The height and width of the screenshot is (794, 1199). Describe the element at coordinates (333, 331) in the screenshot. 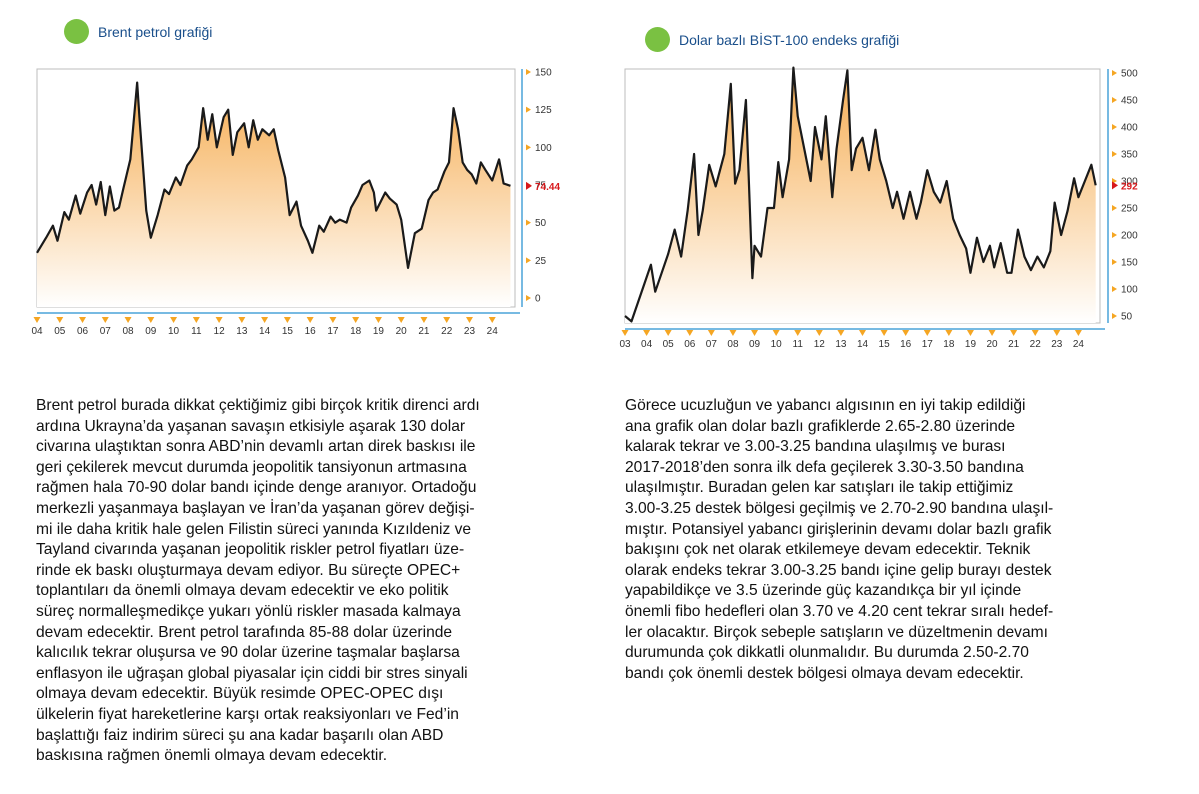

I see `x-tick-label: 17` at that location.